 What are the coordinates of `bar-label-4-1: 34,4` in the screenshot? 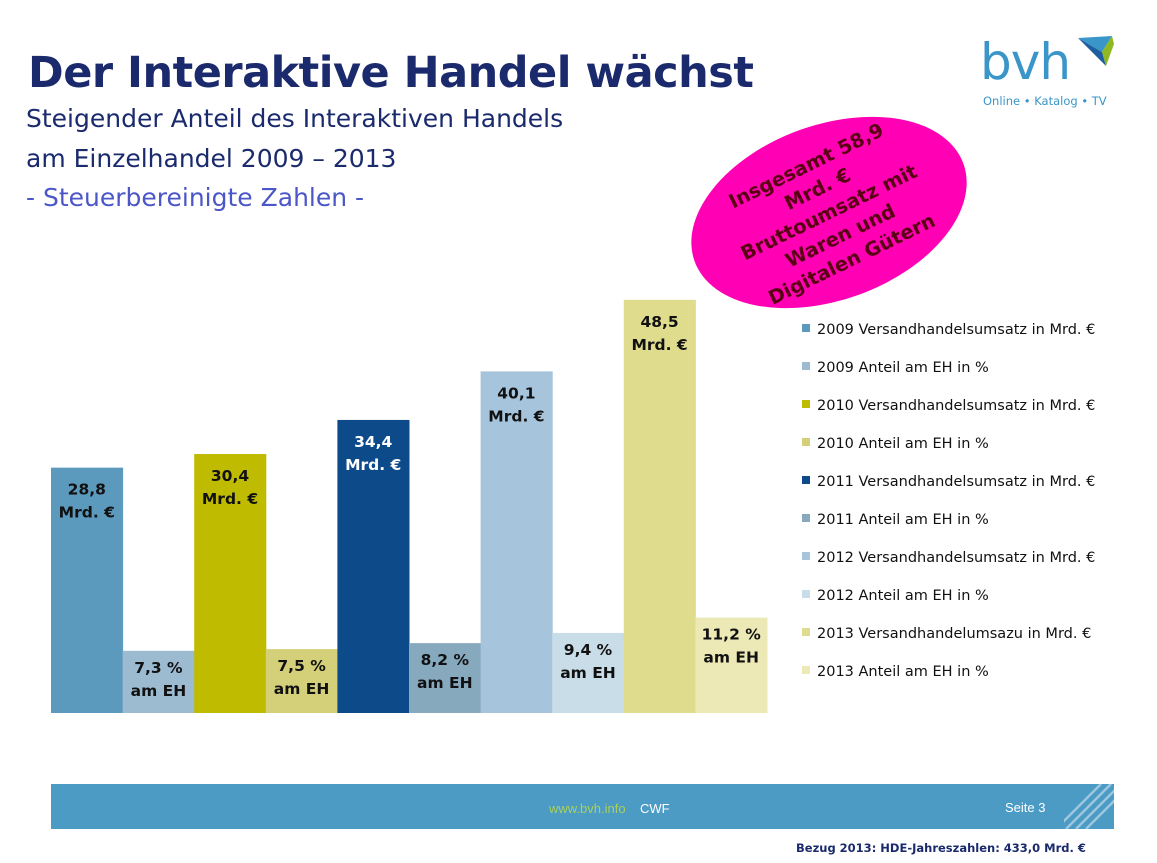 It's located at (373, 442).